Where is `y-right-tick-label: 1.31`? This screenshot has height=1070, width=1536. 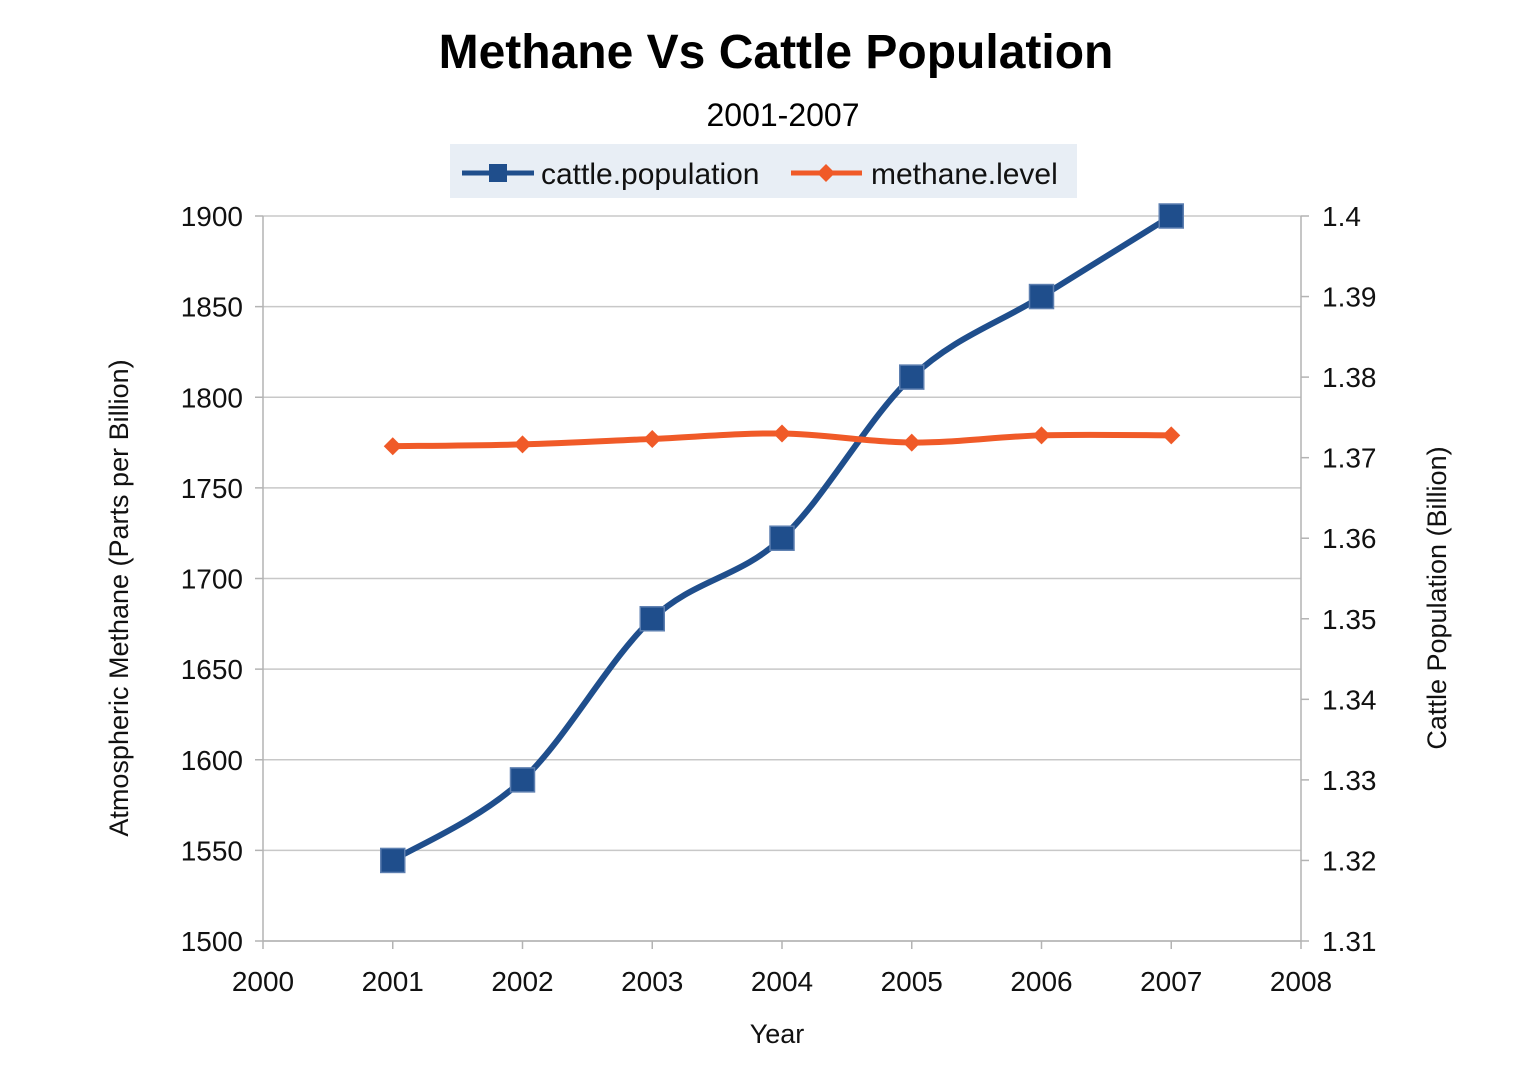 y-right-tick-label: 1.31 is located at coordinates (1349, 941).